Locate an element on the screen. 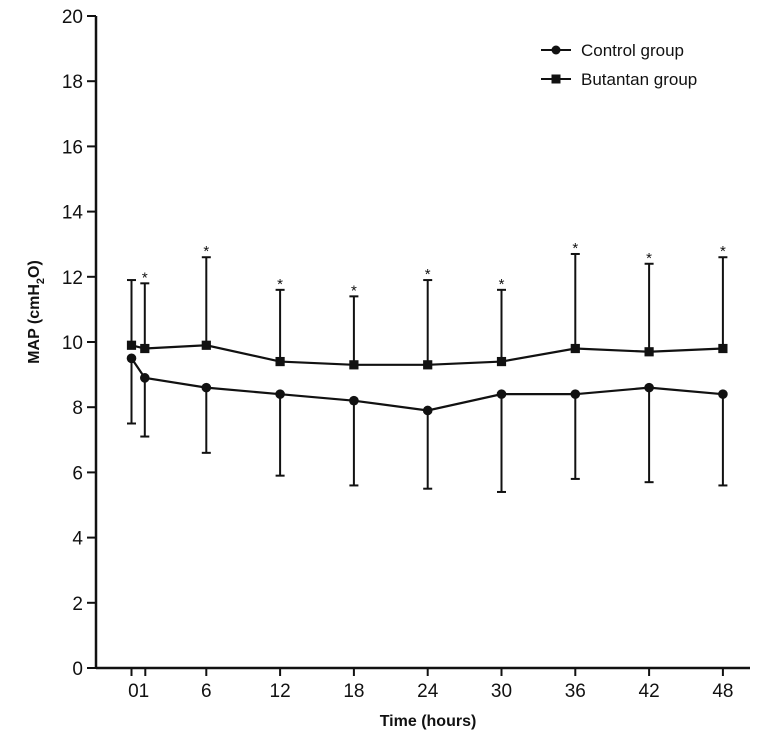 The height and width of the screenshot is (733, 768). y-tick-label: 6 is located at coordinates (77, 473).